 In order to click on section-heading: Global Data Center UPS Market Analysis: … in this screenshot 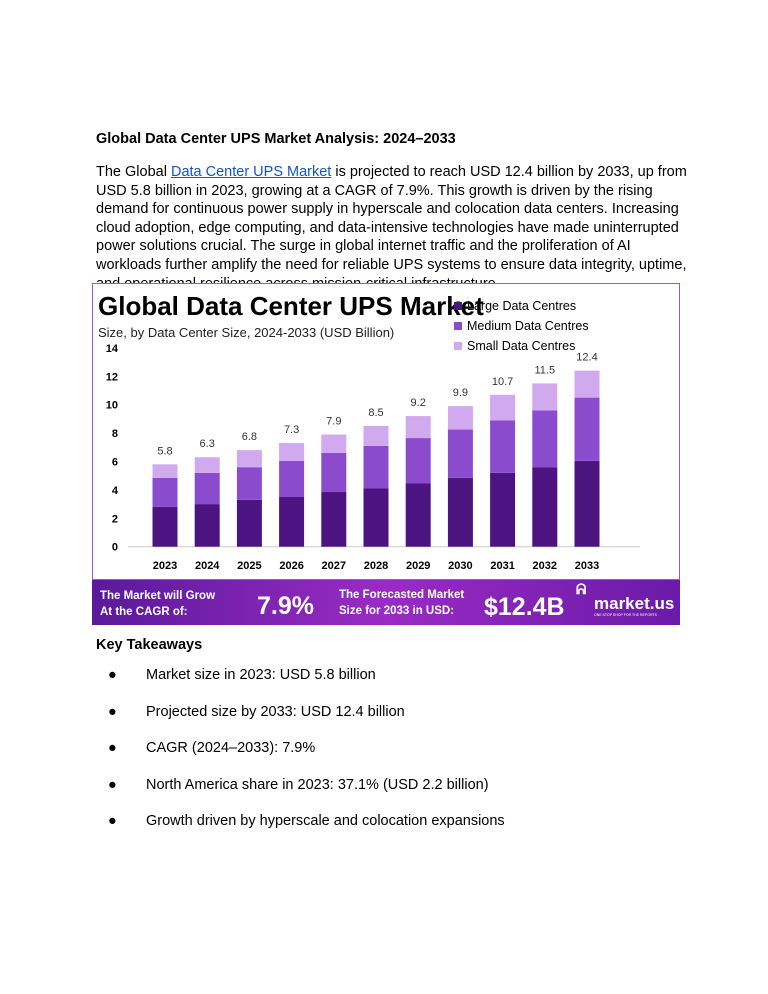, I will do `click(276, 139)`.